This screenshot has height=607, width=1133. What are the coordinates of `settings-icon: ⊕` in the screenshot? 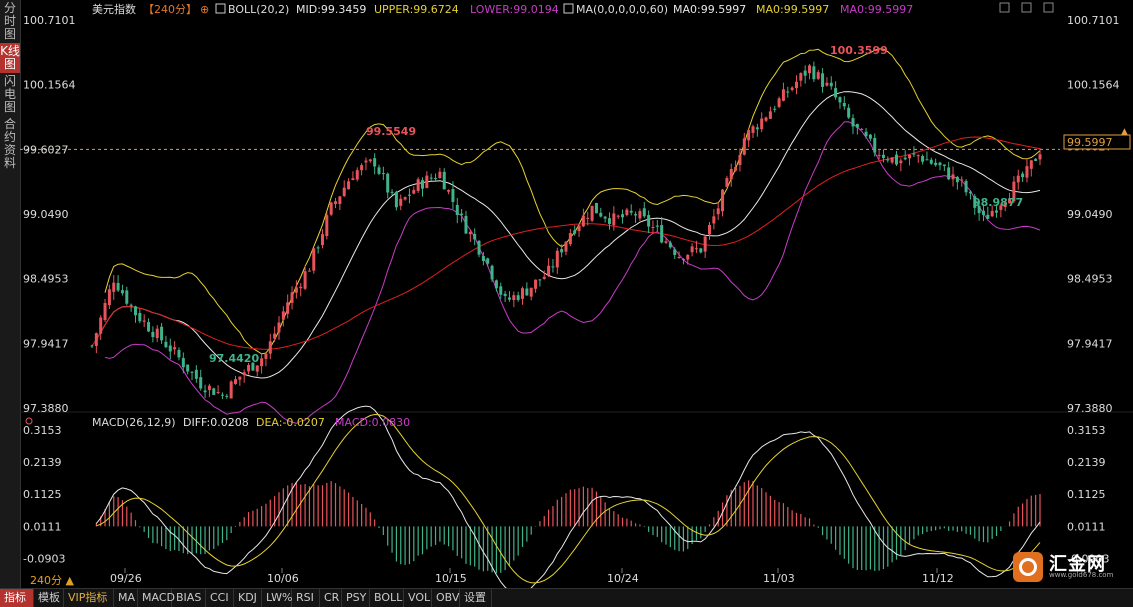 It's located at (204, 9).